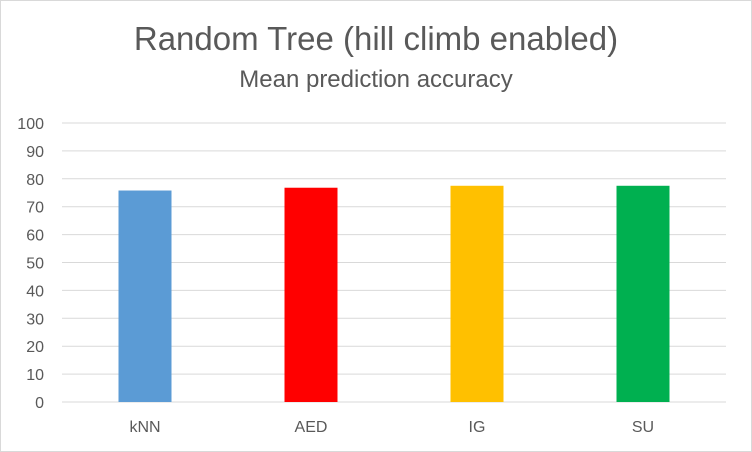 The height and width of the screenshot is (452, 752). Describe the element at coordinates (643, 427) in the screenshot. I see `x-tick-label: SU` at that location.